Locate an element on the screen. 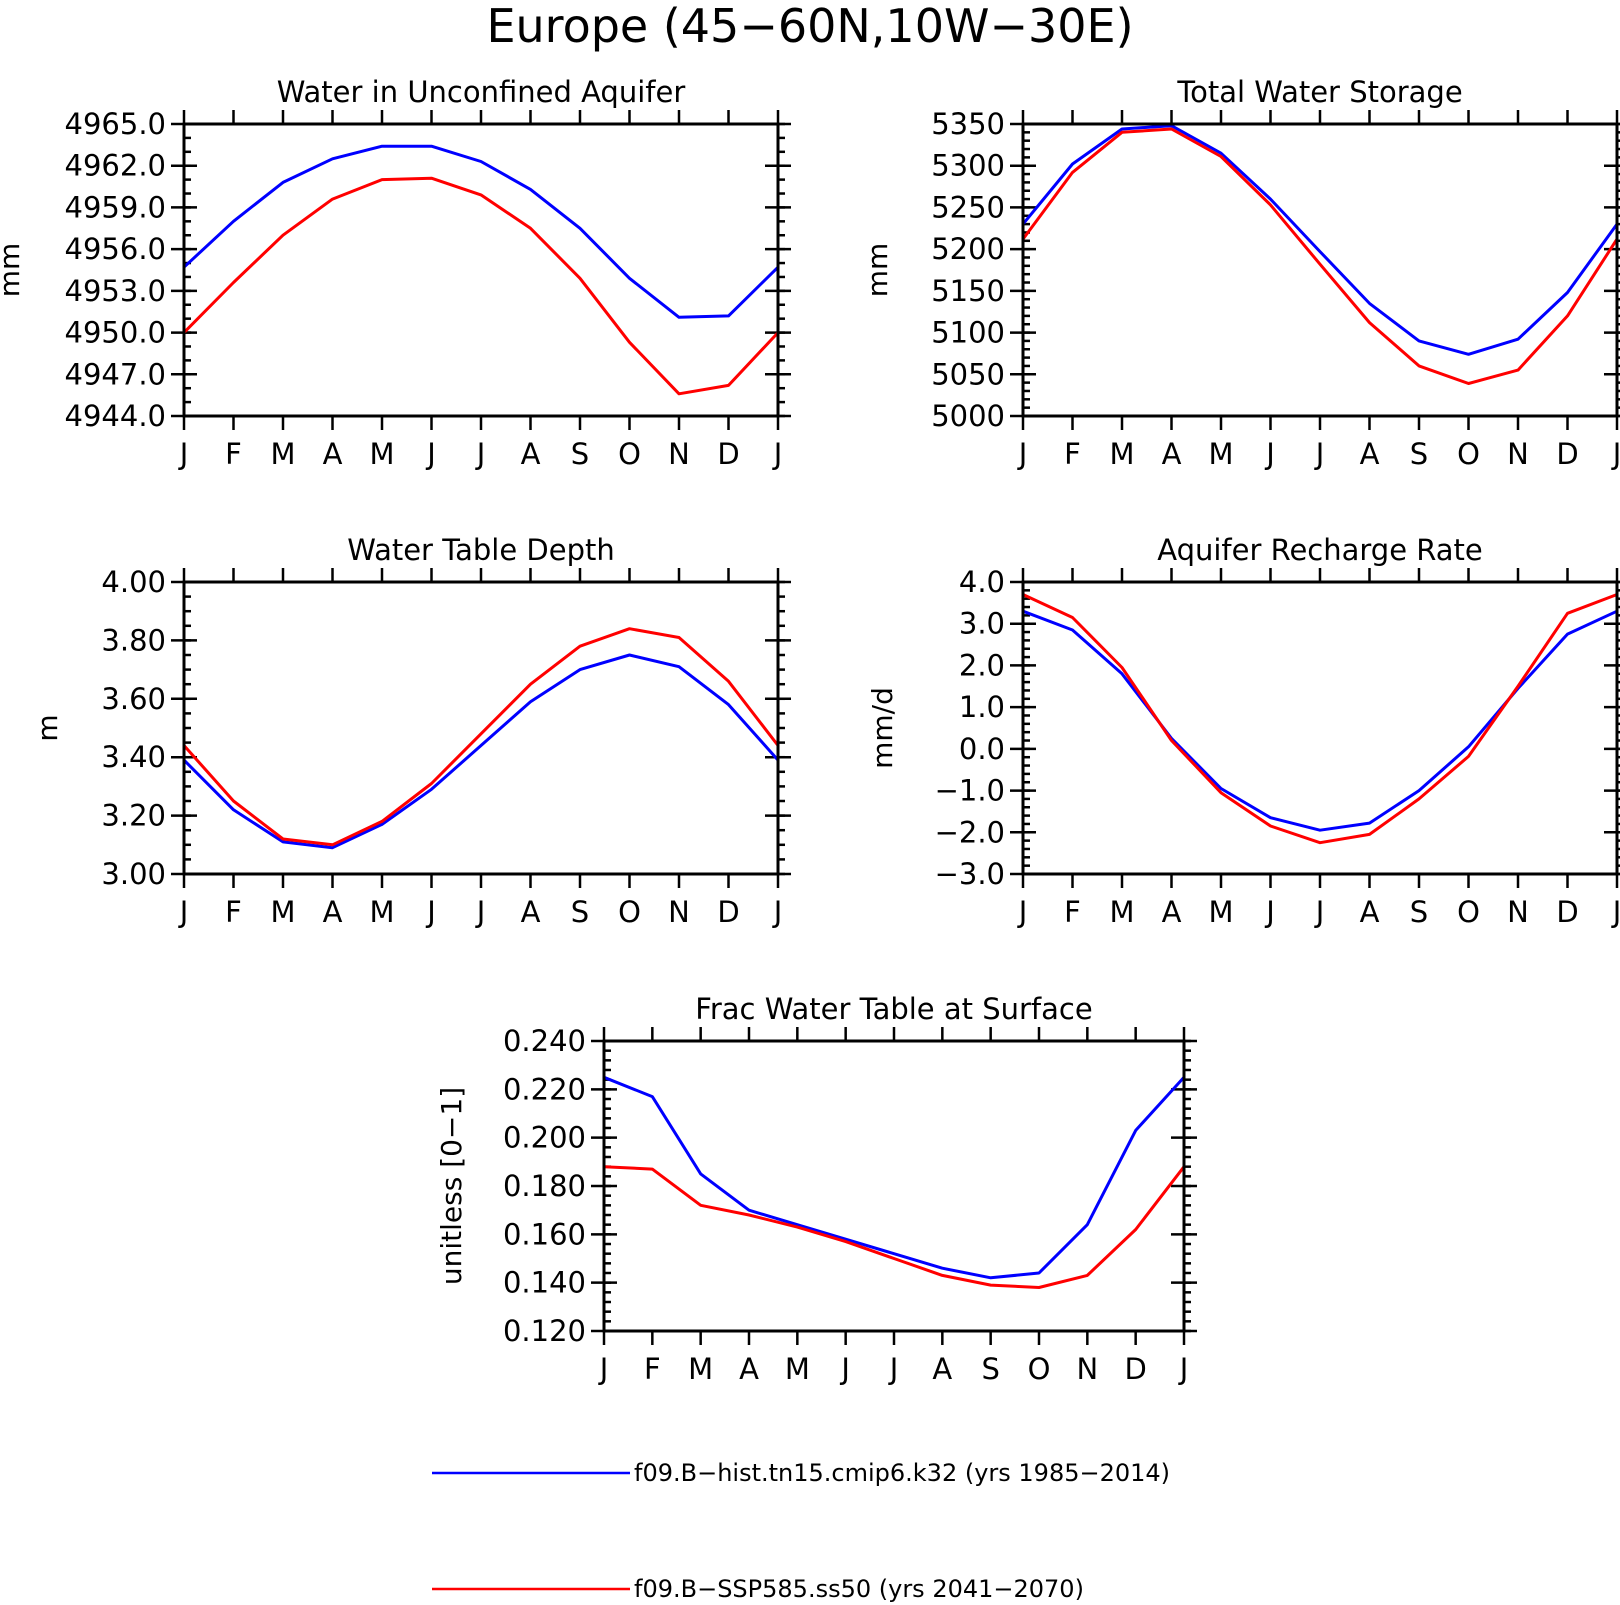  y-tick-label: 3.00 is located at coordinates (133, 874).